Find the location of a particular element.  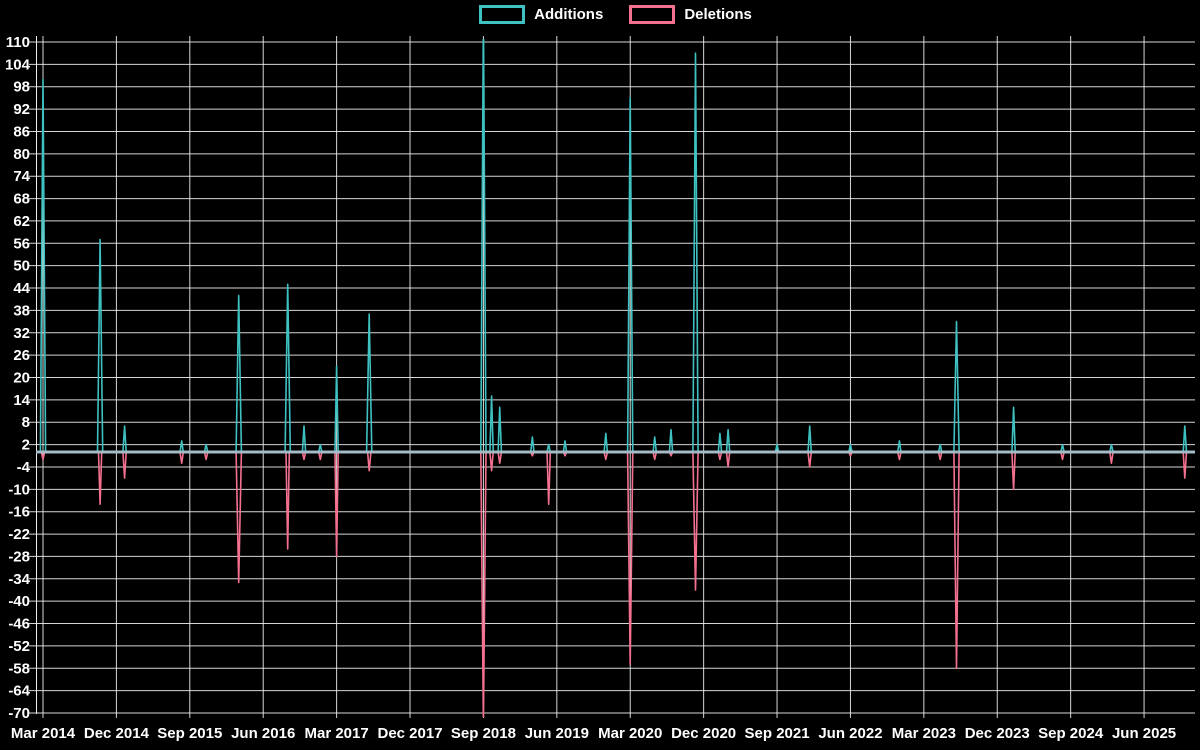

y-tick-label: -40 is located at coordinates (19, 601).